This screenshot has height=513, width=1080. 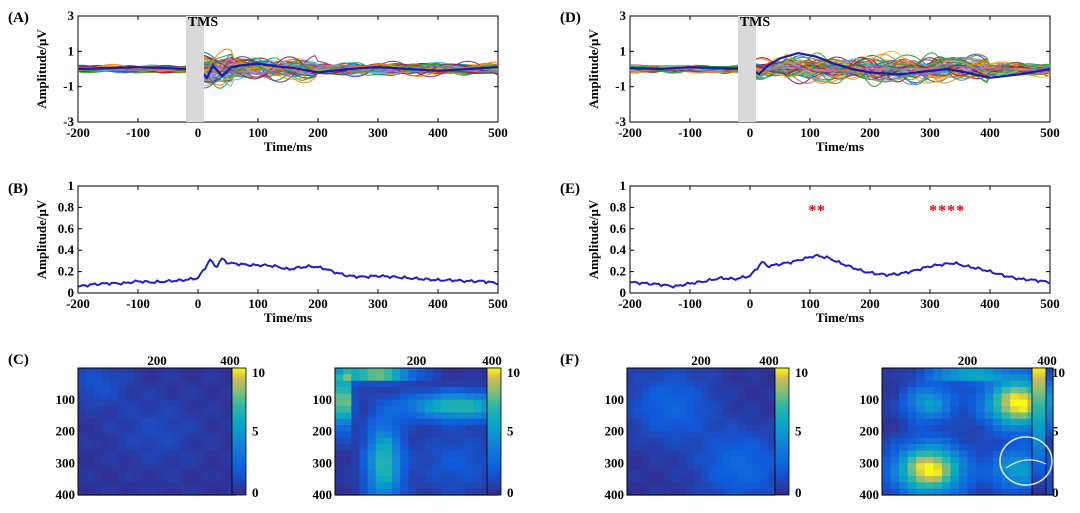 I want to click on mean-trace, so click(x=288, y=71).